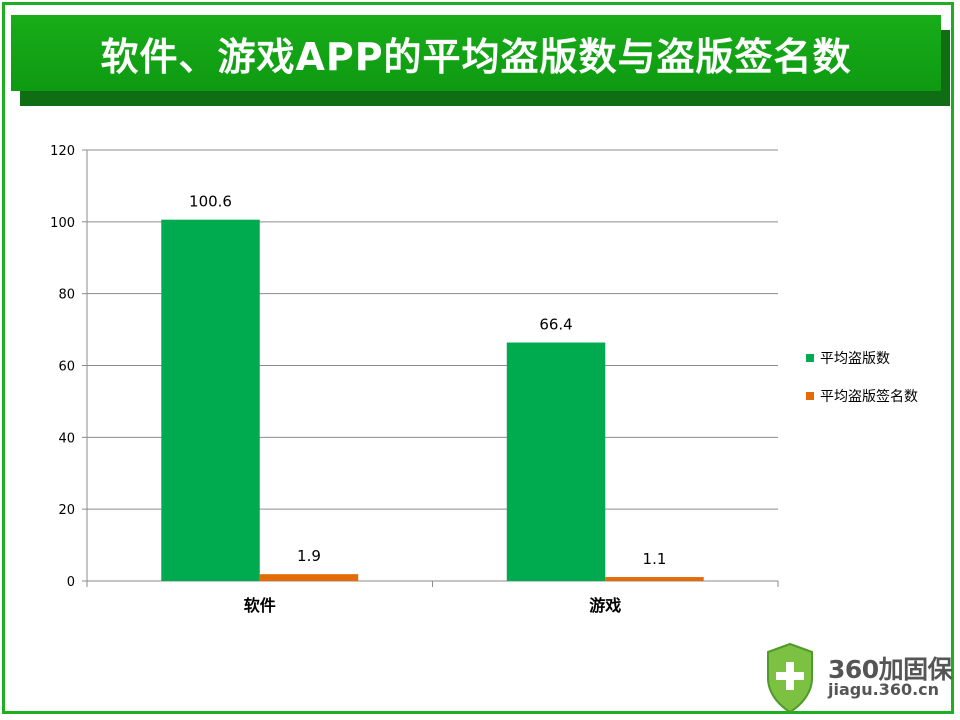 The height and width of the screenshot is (720, 960). What do you see at coordinates (890, 669) in the screenshot?
I see `brand-name: 360加固保` at bounding box center [890, 669].